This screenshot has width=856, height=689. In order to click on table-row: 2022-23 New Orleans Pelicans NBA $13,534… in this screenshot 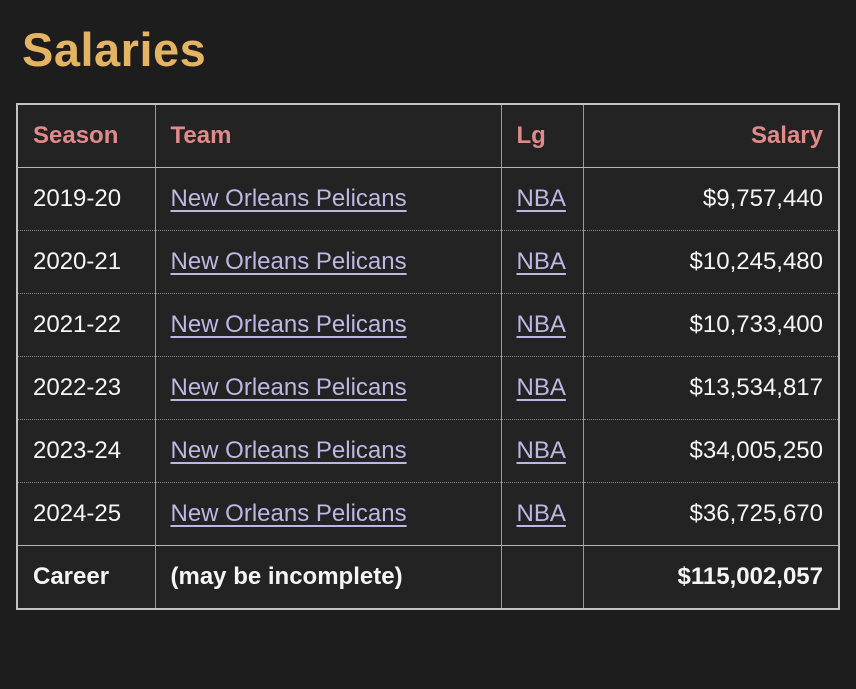, I will do `click(428, 388)`.